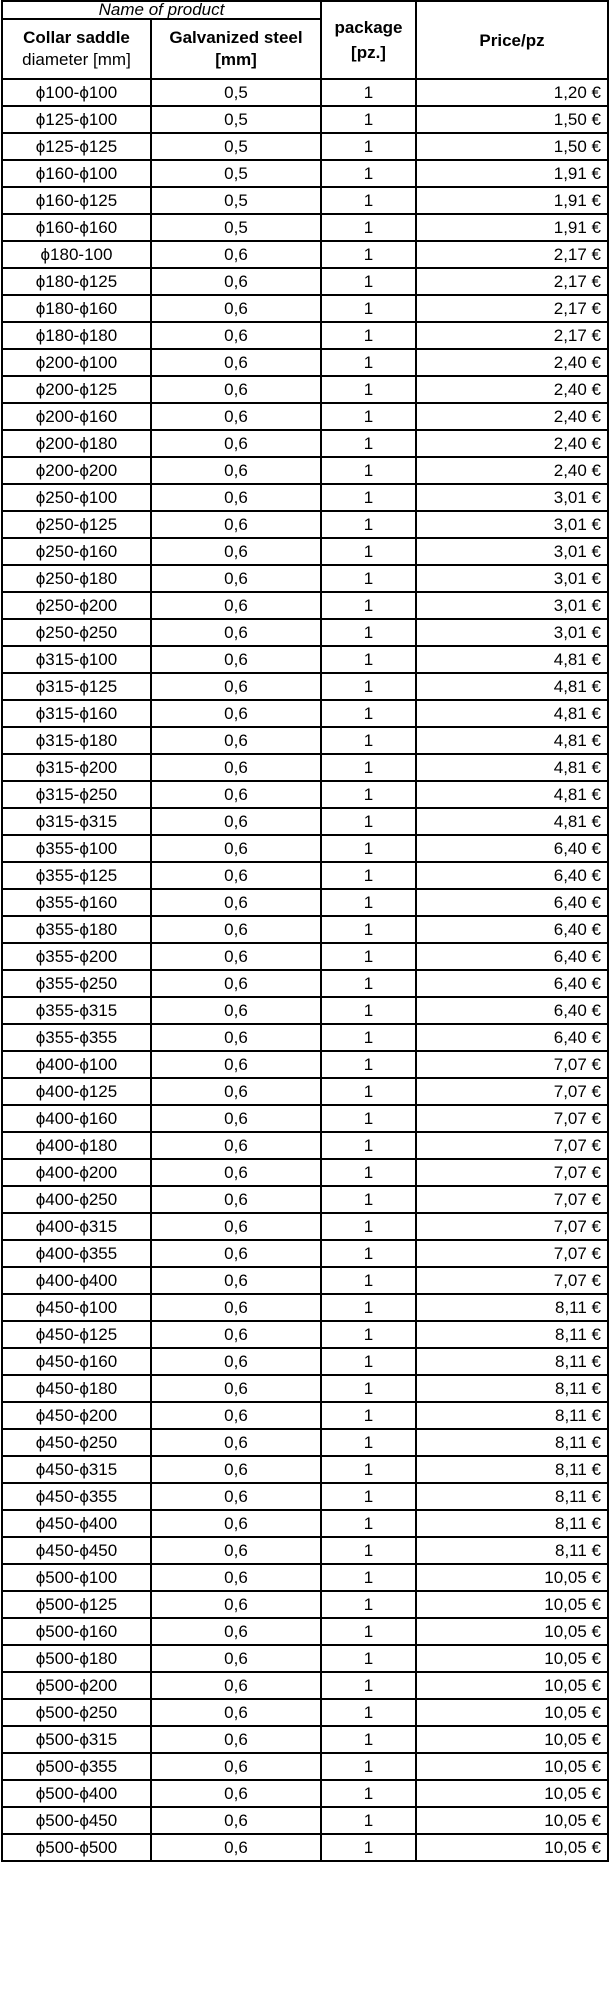 Image resolution: width=609 pixels, height=2006 pixels. I want to click on table-row: ϕ400-ϕ125 0,6 1 7,07 €, so click(305, 1091).